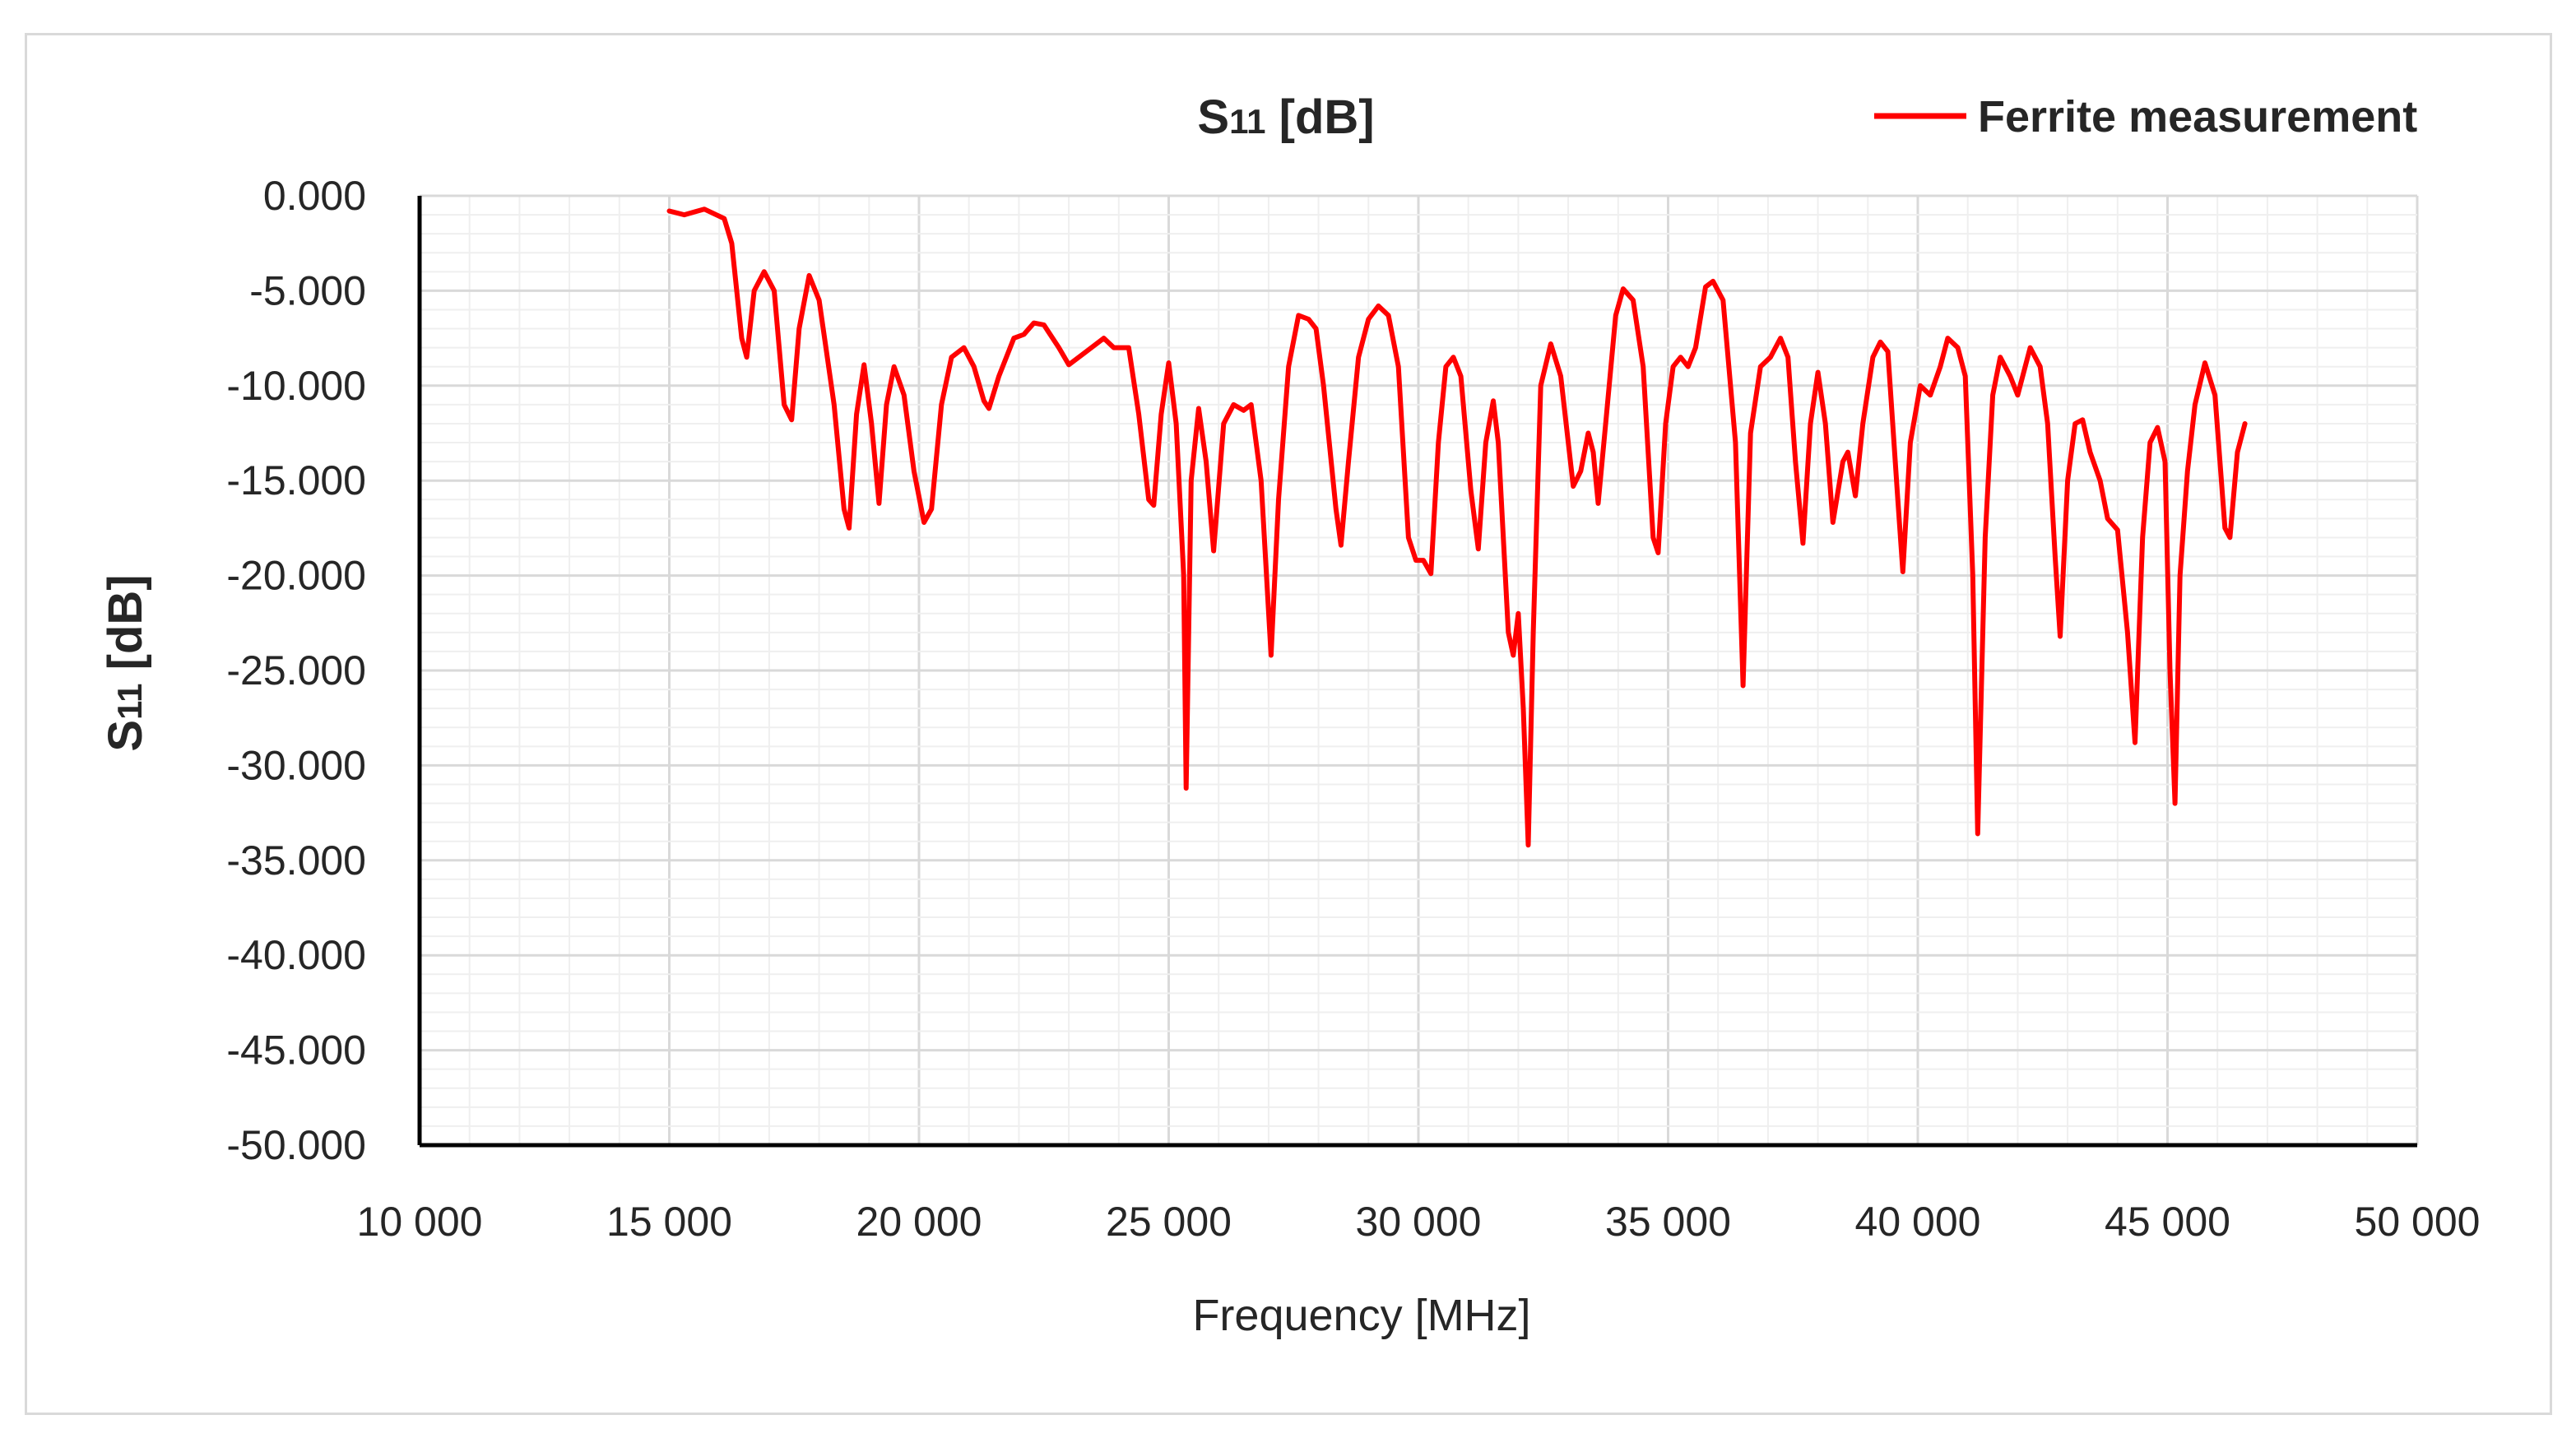  Describe the element at coordinates (296, 670) in the screenshot. I see `y-tick-label: -25.000` at that location.